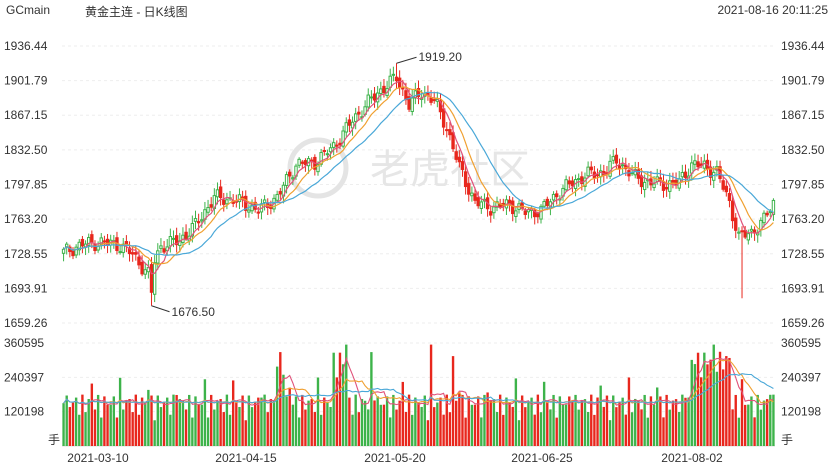  Describe the element at coordinates (28, 10) in the screenshot. I see `symbol-label: GCmain` at that location.